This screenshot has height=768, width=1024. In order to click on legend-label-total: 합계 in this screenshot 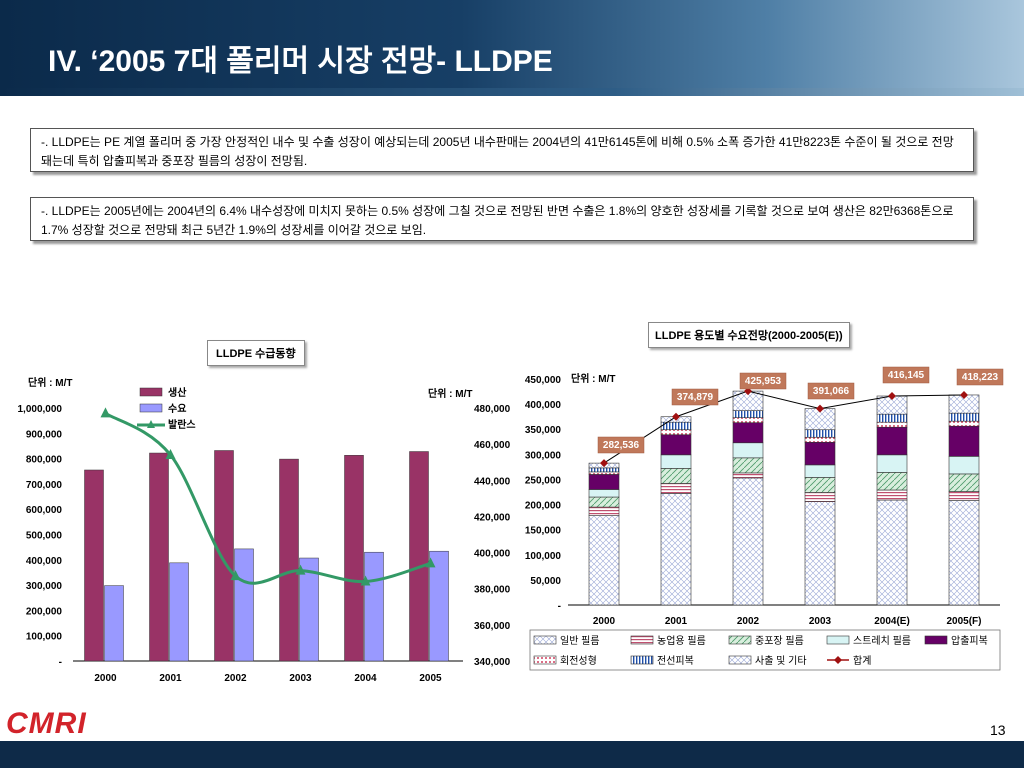, I will do `click(862, 661)`.